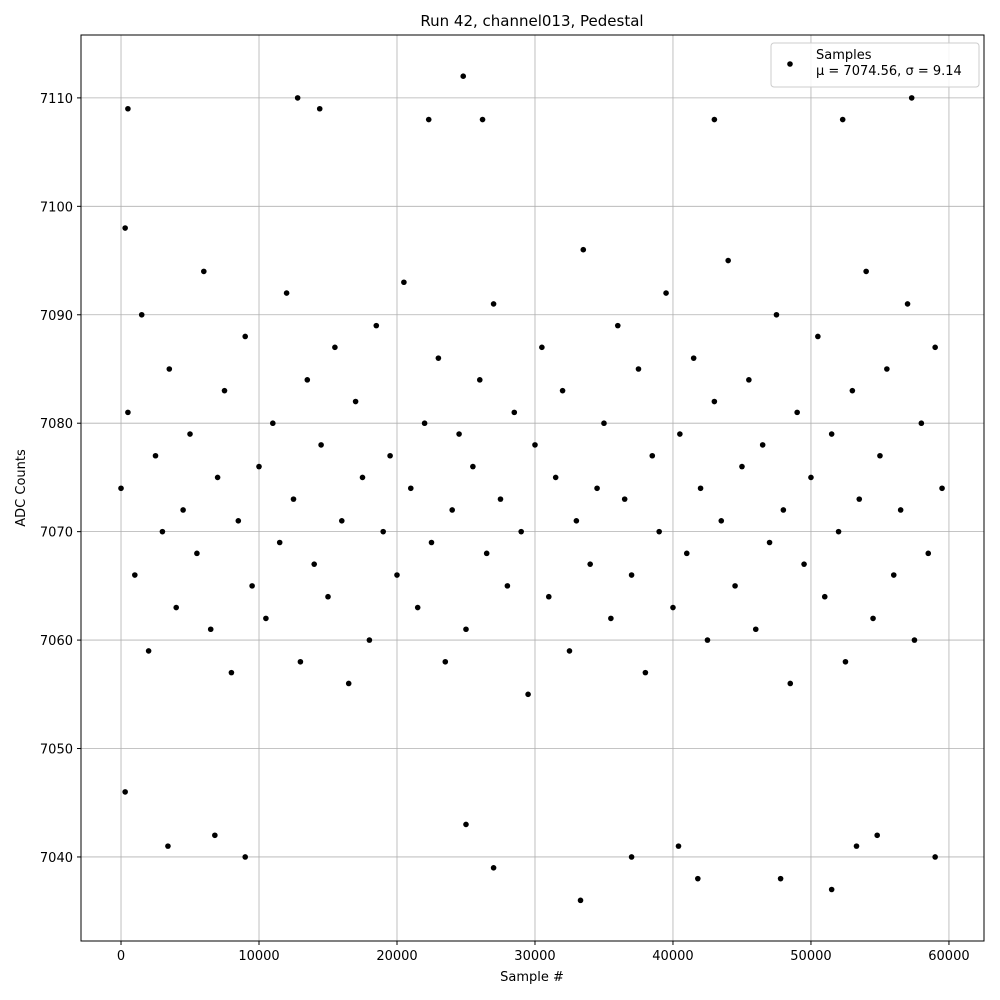  Describe the element at coordinates (534, 956) in the screenshot. I see `x-tick-label: 30000` at that location.